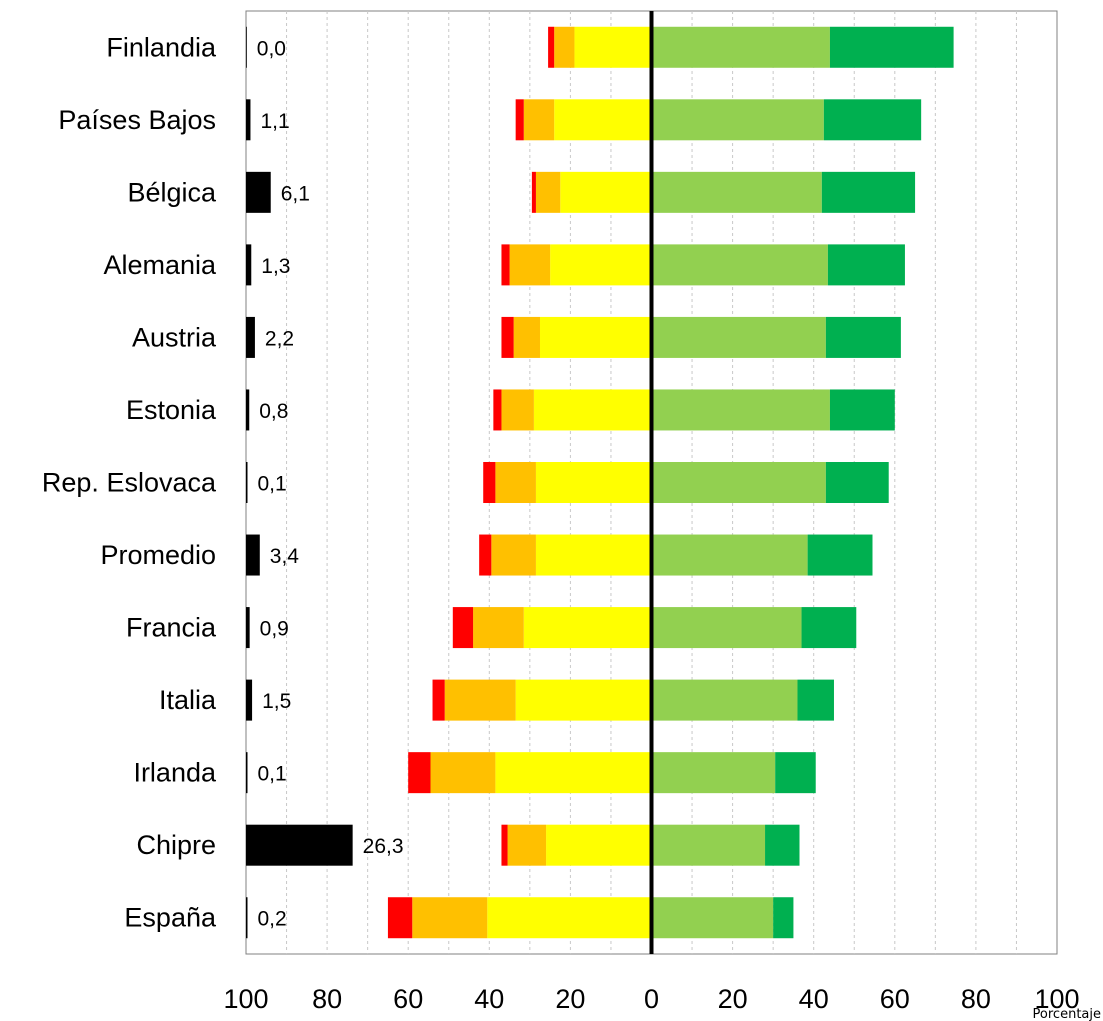  Describe the element at coordinates (327, 999) in the screenshot. I see `x-tick-label: 80` at that location.